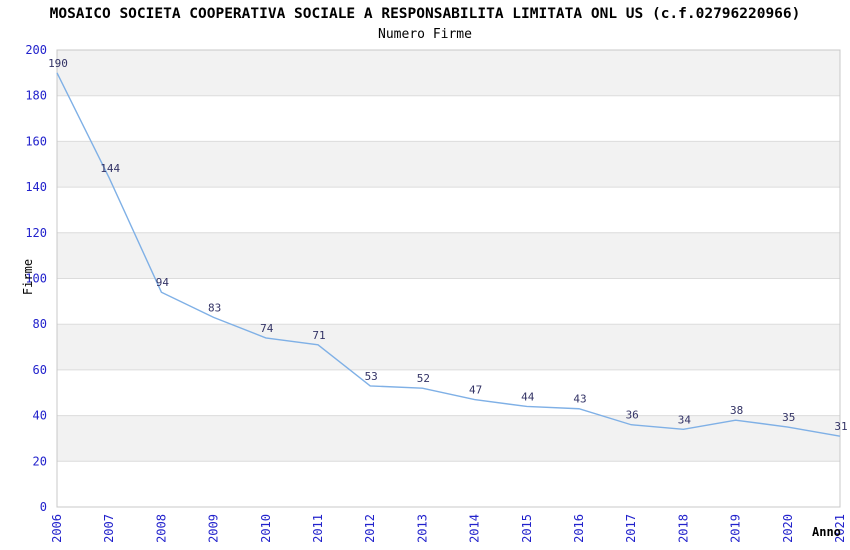 The height and width of the screenshot is (550, 850). Describe the element at coordinates (318, 528) in the screenshot. I see `x-tick-label: 2011` at that location.